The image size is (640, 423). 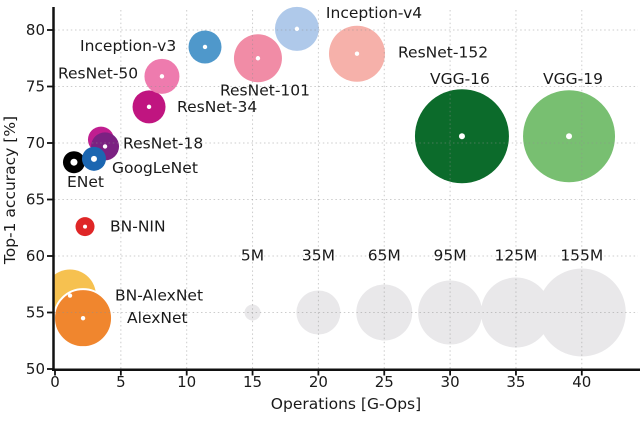 What do you see at coordinates (265, 90) in the screenshot?
I see `bubble-label-resnet-101: ResNet-101` at bounding box center [265, 90].